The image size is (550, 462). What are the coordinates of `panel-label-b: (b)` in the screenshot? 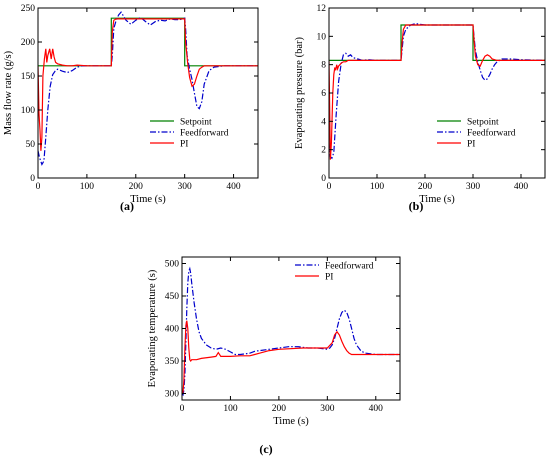 It's located at (416, 206).